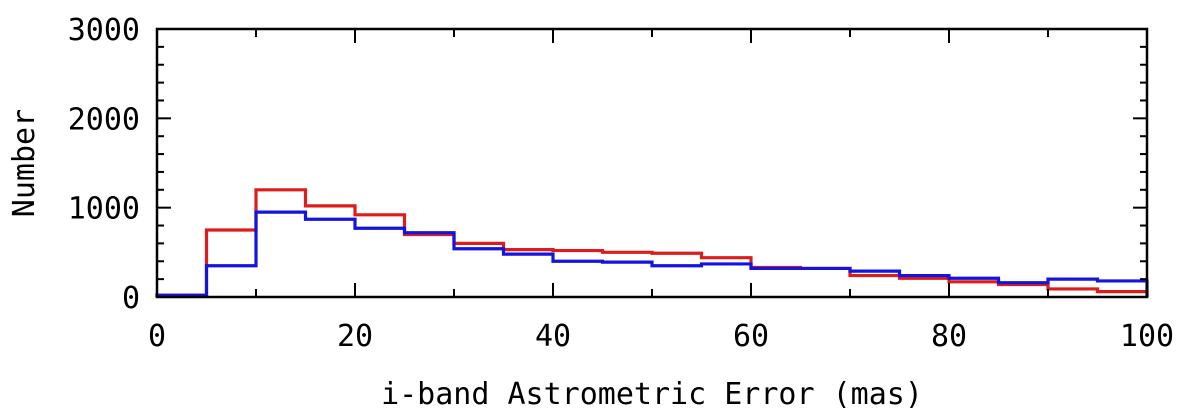 This screenshot has height=417, width=1185. Describe the element at coordinates (104, 119) in the screenshot. I see `y-tick-label: 2000` at that location.